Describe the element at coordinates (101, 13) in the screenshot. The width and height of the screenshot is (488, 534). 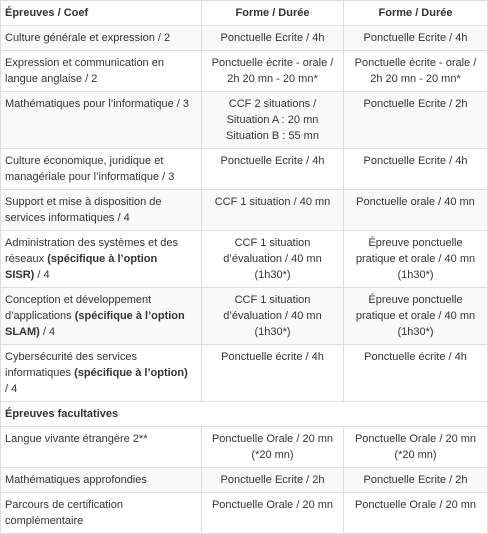
I see `header-epreuves-coef: Épreuves / Coef` at that location.